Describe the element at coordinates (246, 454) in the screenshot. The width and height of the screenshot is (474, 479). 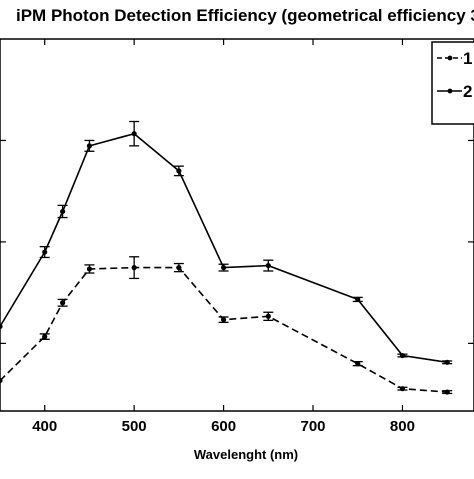
I see `x-axis-label: Wavelenght (nm)` at that location.